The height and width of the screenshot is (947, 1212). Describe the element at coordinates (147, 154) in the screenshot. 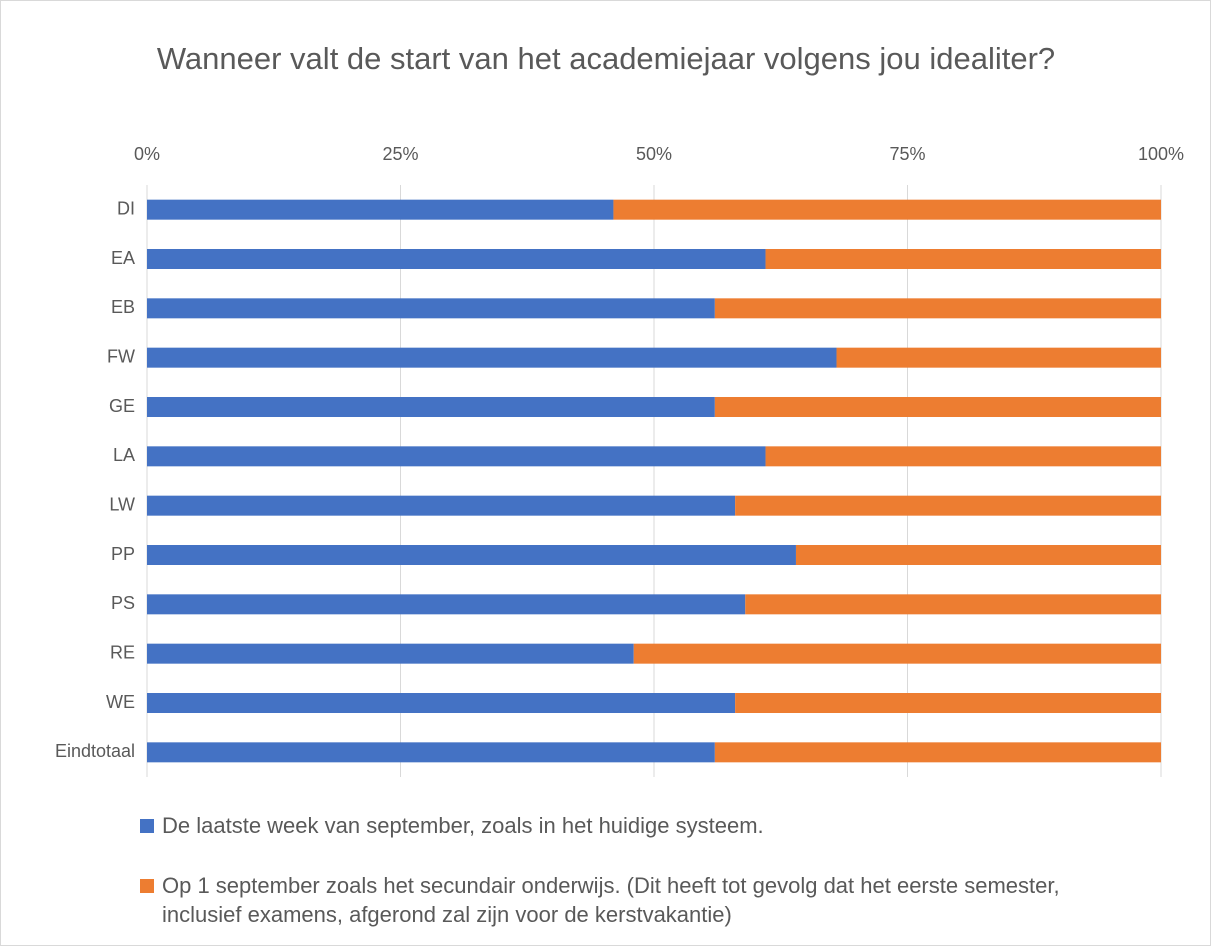

I see `x-tick-label: 0%` at that location.